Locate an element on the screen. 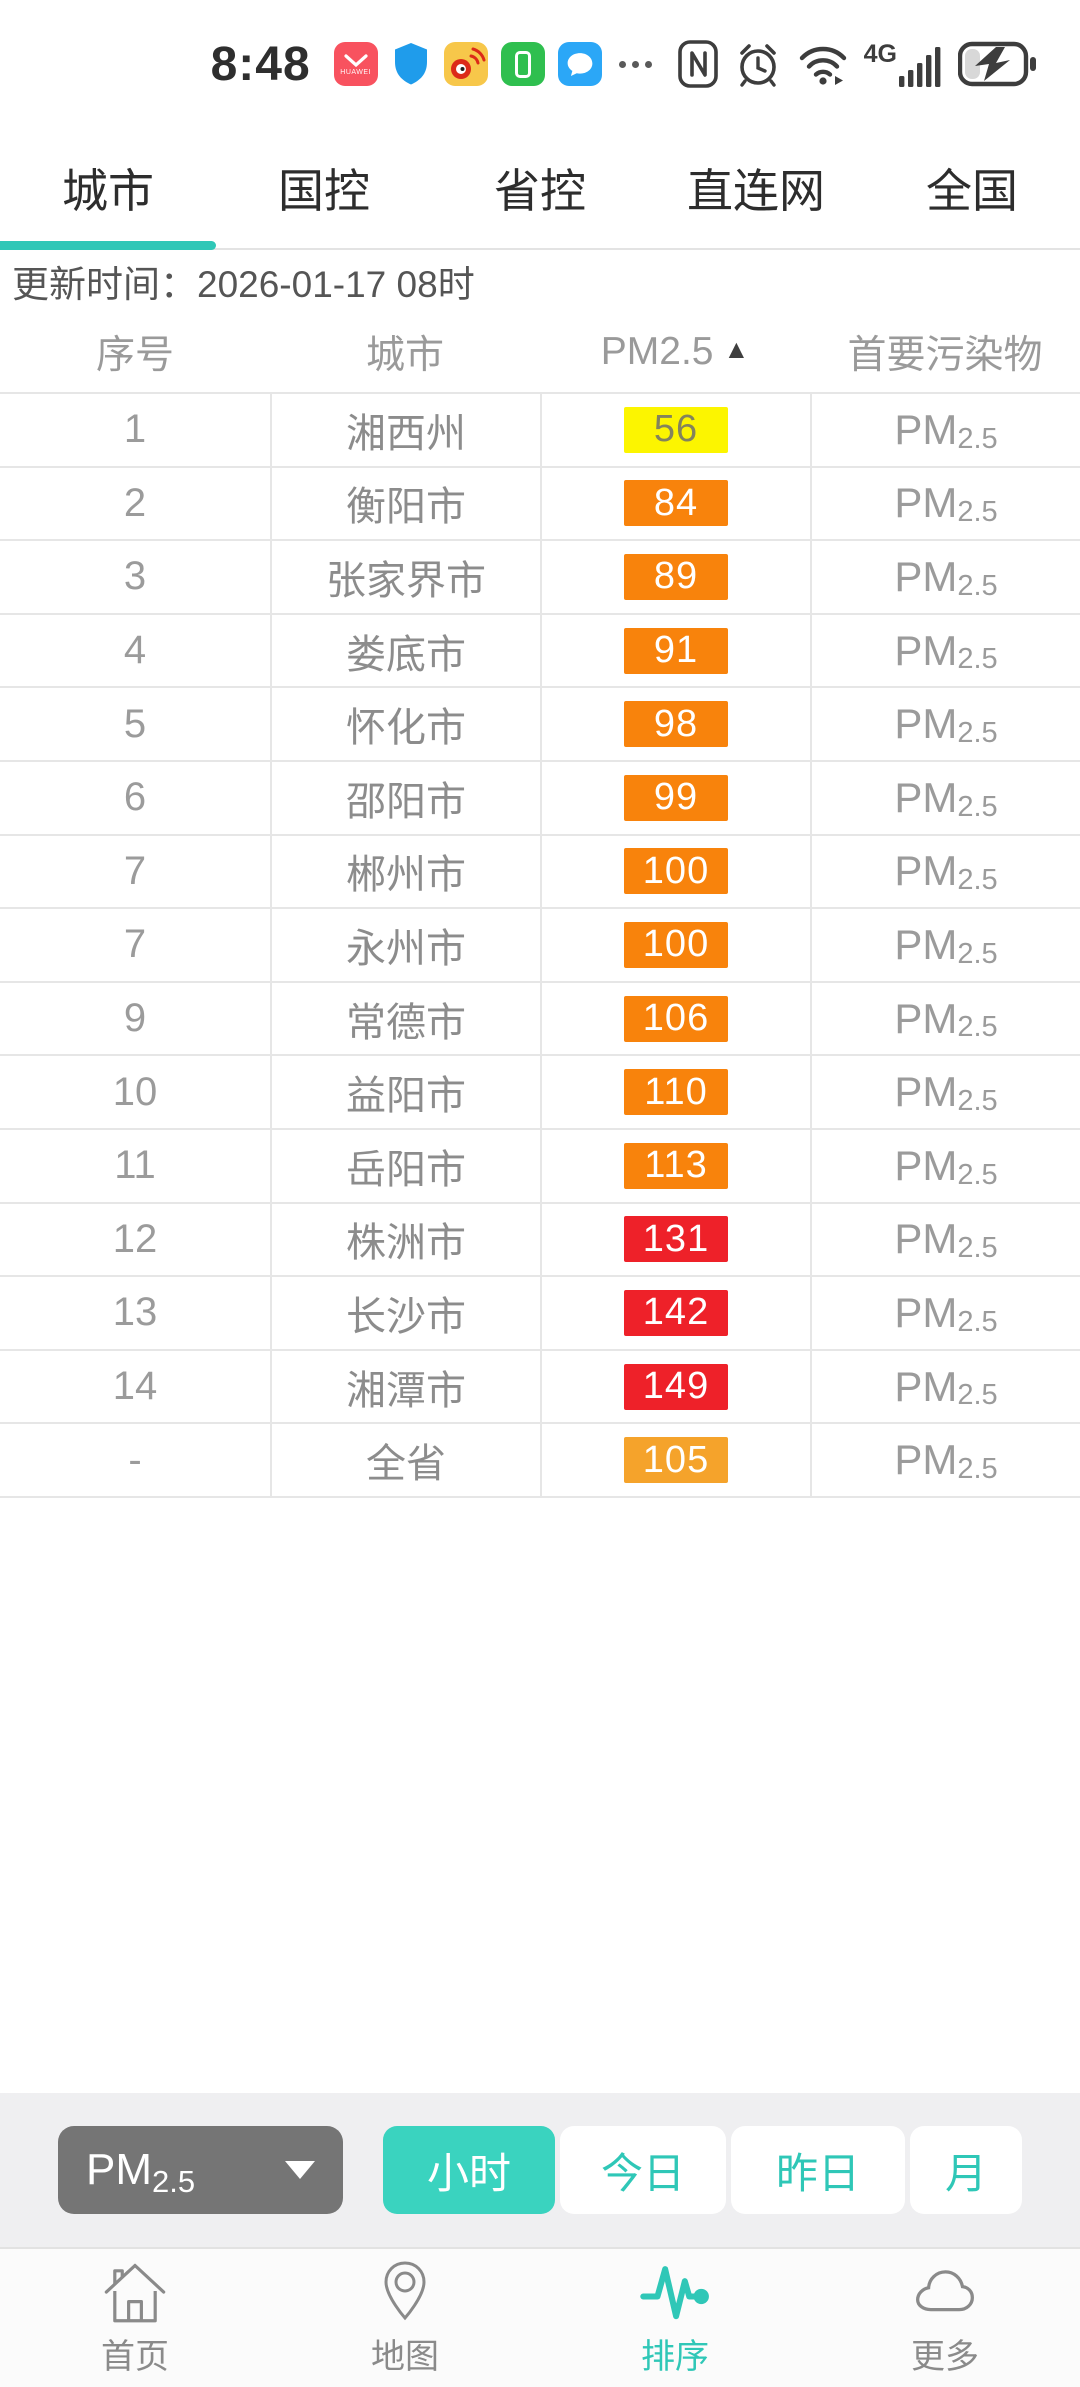  city-cell: 邵阳市 is located at coordinates (405, 797).